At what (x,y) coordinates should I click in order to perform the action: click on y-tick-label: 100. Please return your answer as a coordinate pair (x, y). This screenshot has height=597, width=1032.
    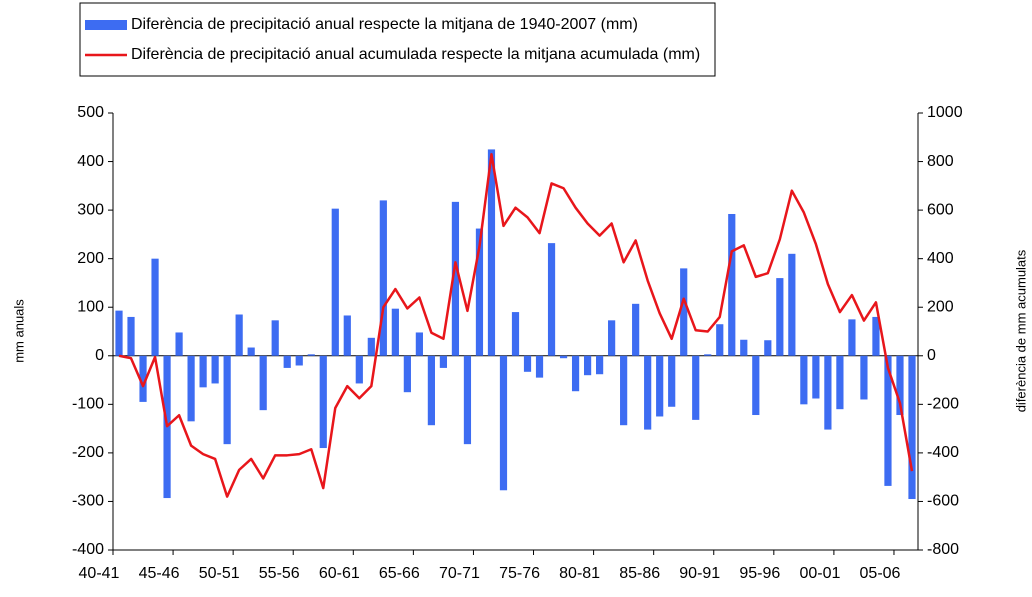
    Looking at the image, I should click on (90, 306).